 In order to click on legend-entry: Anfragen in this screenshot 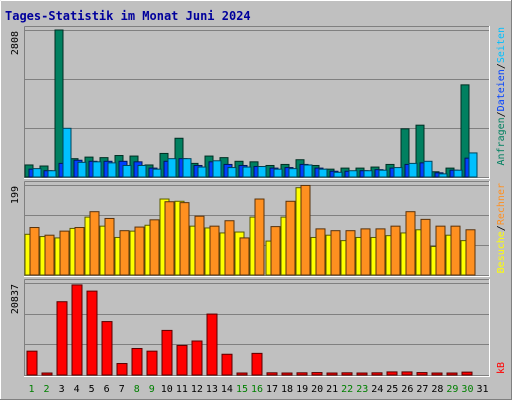, I will do `click(501, 141)`.